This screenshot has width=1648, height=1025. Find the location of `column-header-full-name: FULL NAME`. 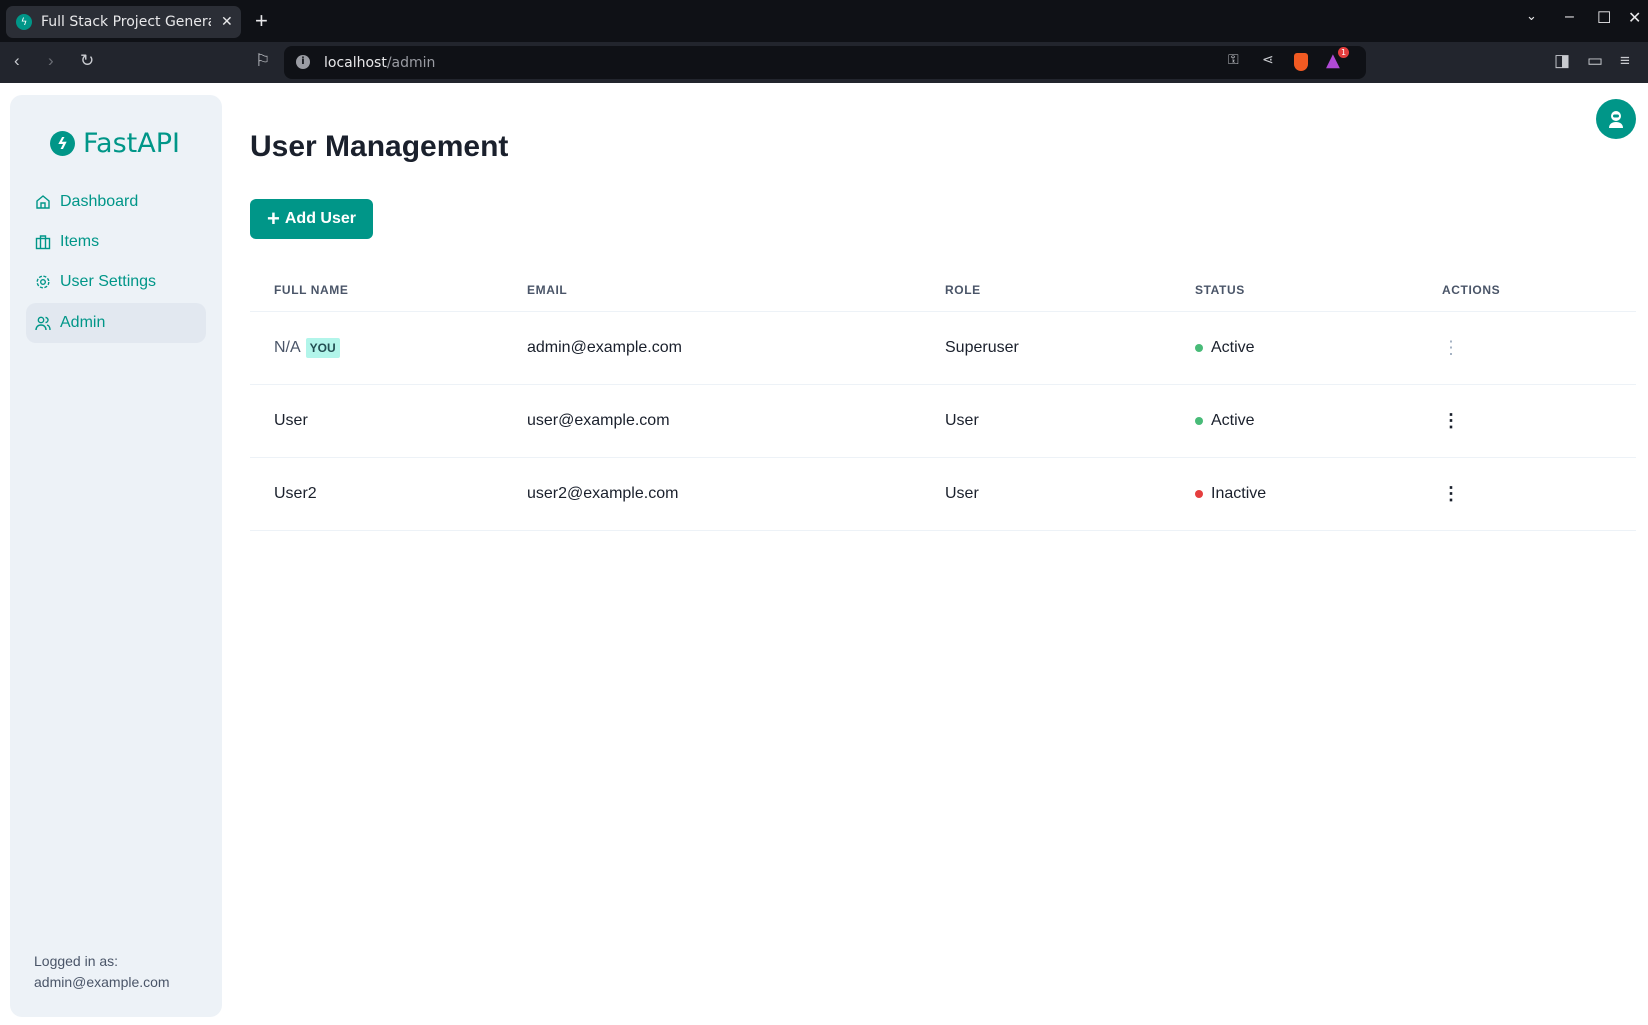

column-header-full-name: FULL NAME is located at coordinates (311, 289).